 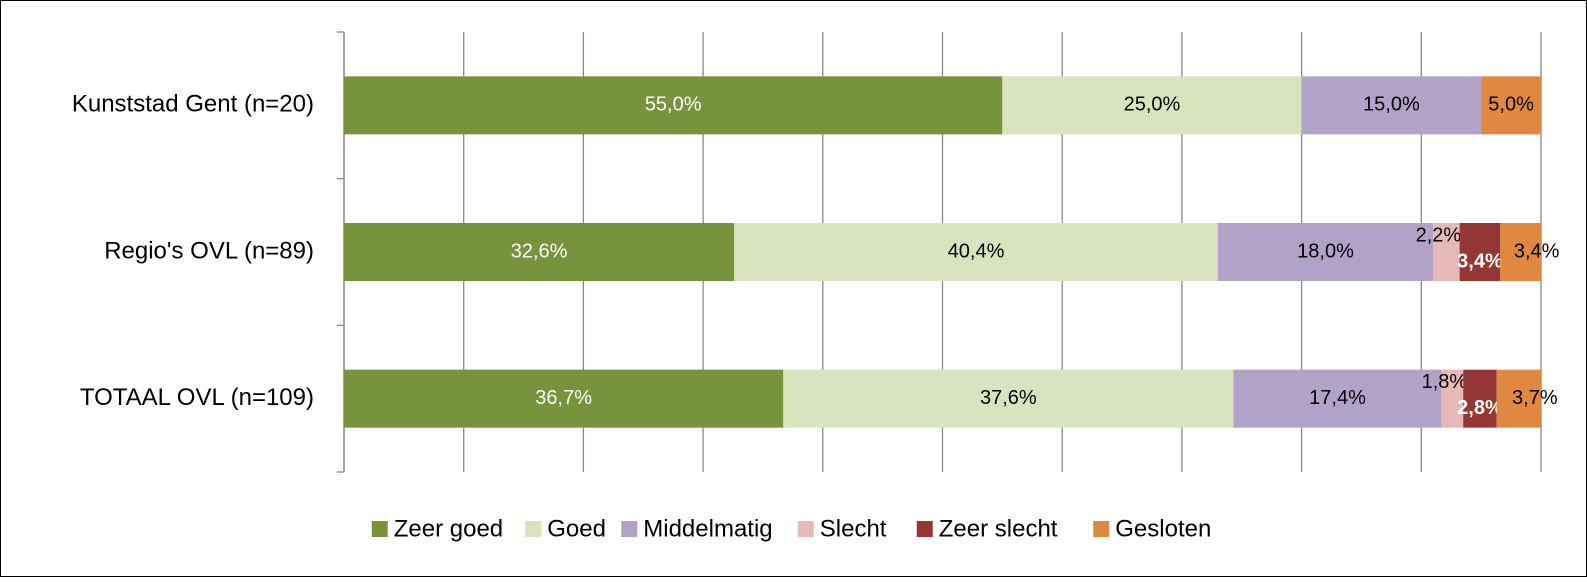 I want to click on data-label: 32,6%, so click(x=539, y=251).